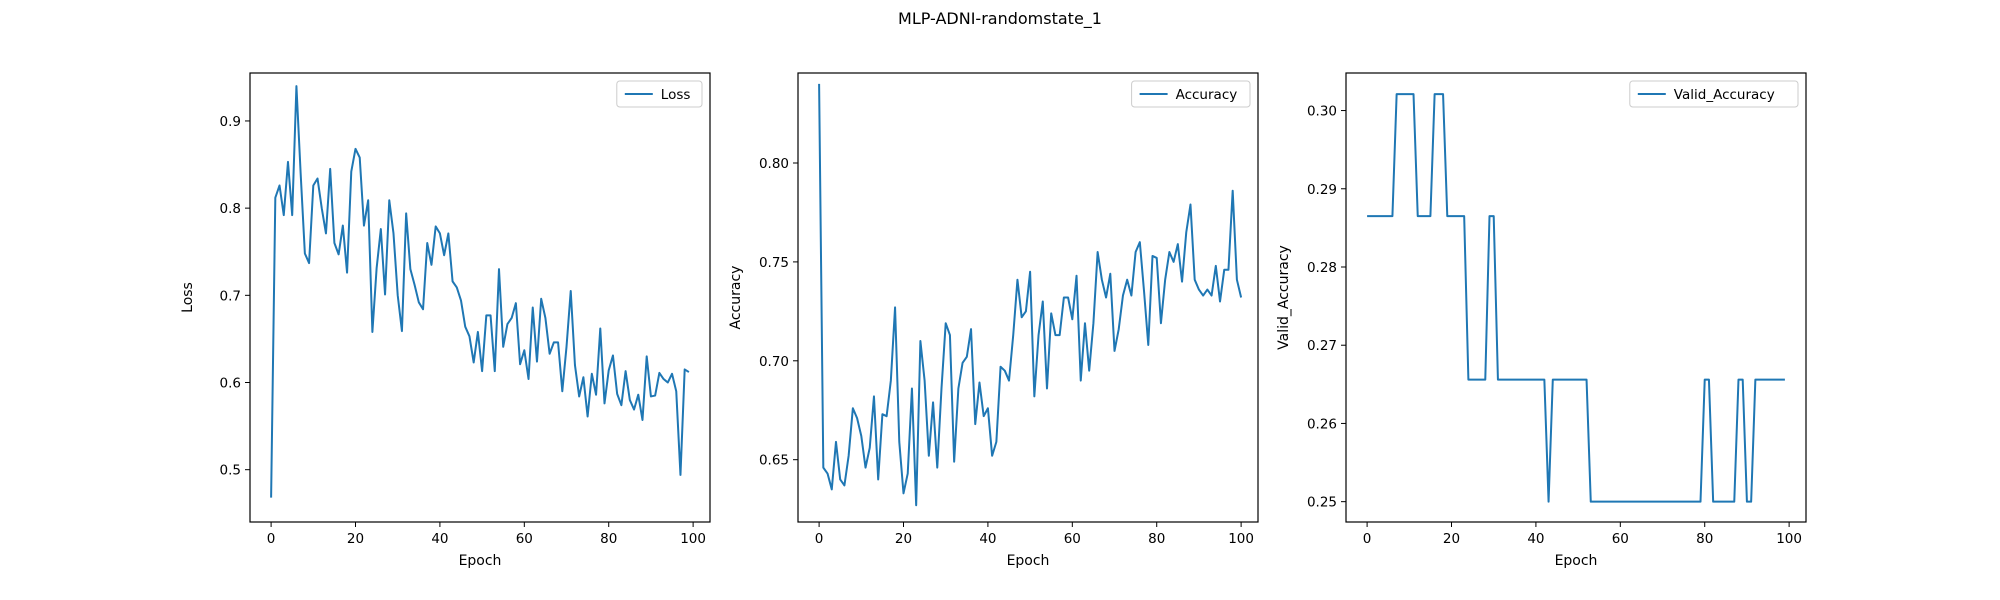 The height and width of the screenshot is (600, 2000). I want to click on y-axis-label: Loss, so click(188, 297).